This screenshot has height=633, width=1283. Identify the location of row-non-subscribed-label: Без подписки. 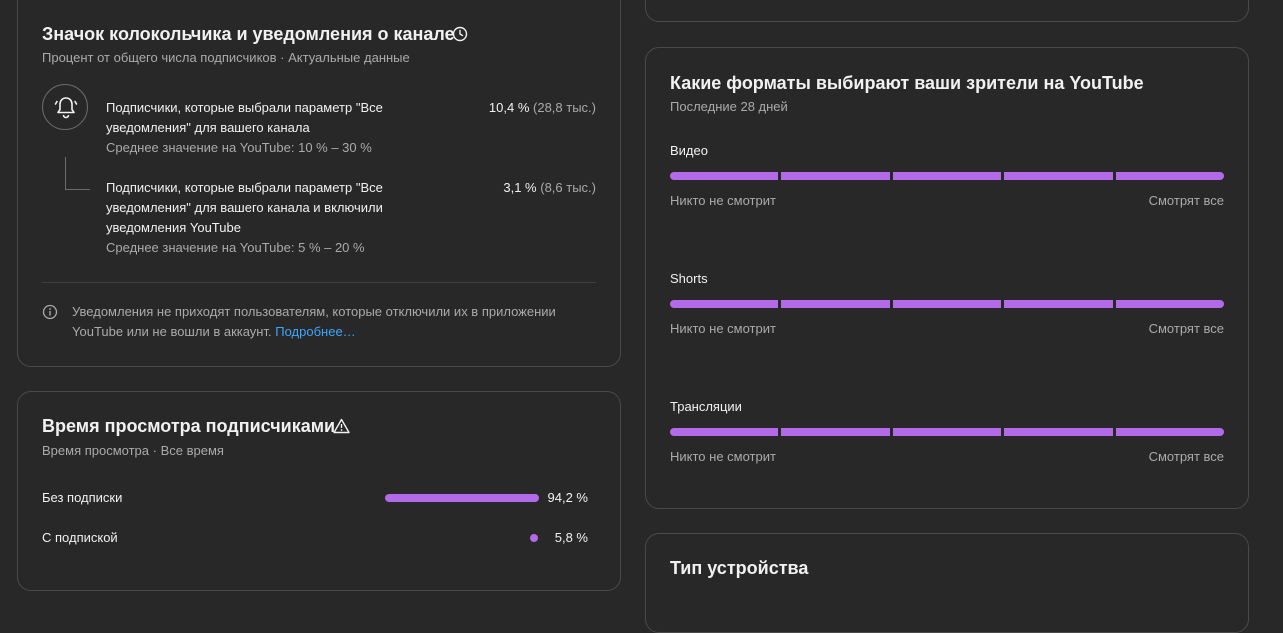
(82, 497).